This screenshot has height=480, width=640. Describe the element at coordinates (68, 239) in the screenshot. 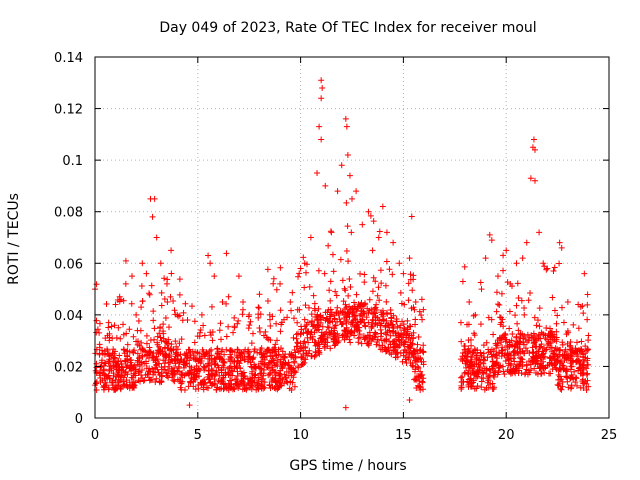

I see `y-axis-tick-labels: 0 0.02 0.04 0.06 0.08 0.1 0.12 0.14` at that location.